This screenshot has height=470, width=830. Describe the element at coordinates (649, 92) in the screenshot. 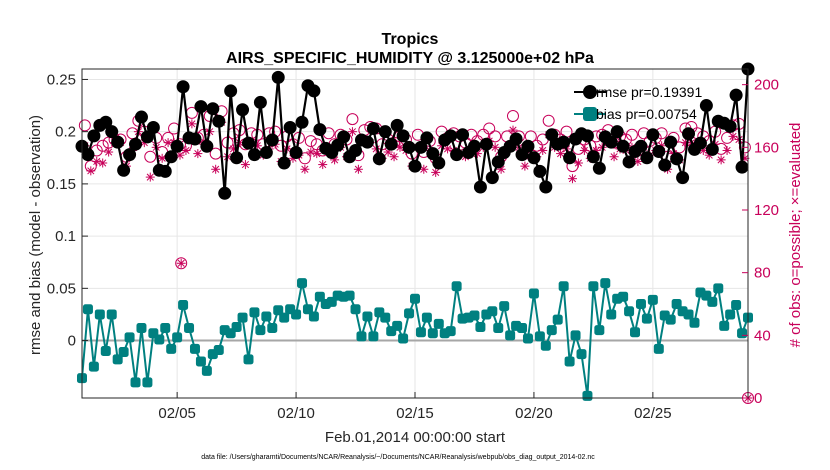

I see `legend-rmse-label: rmse pr=0.19391` at that location.